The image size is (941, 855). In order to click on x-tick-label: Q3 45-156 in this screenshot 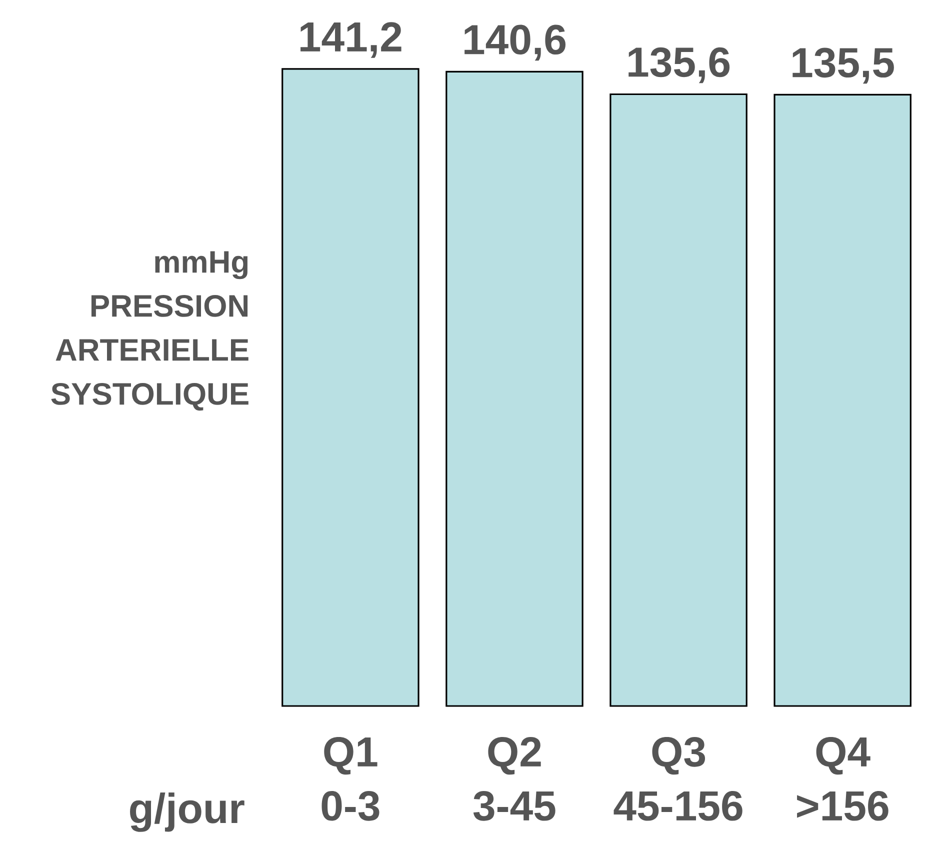, I will do `click(678, 779)`.